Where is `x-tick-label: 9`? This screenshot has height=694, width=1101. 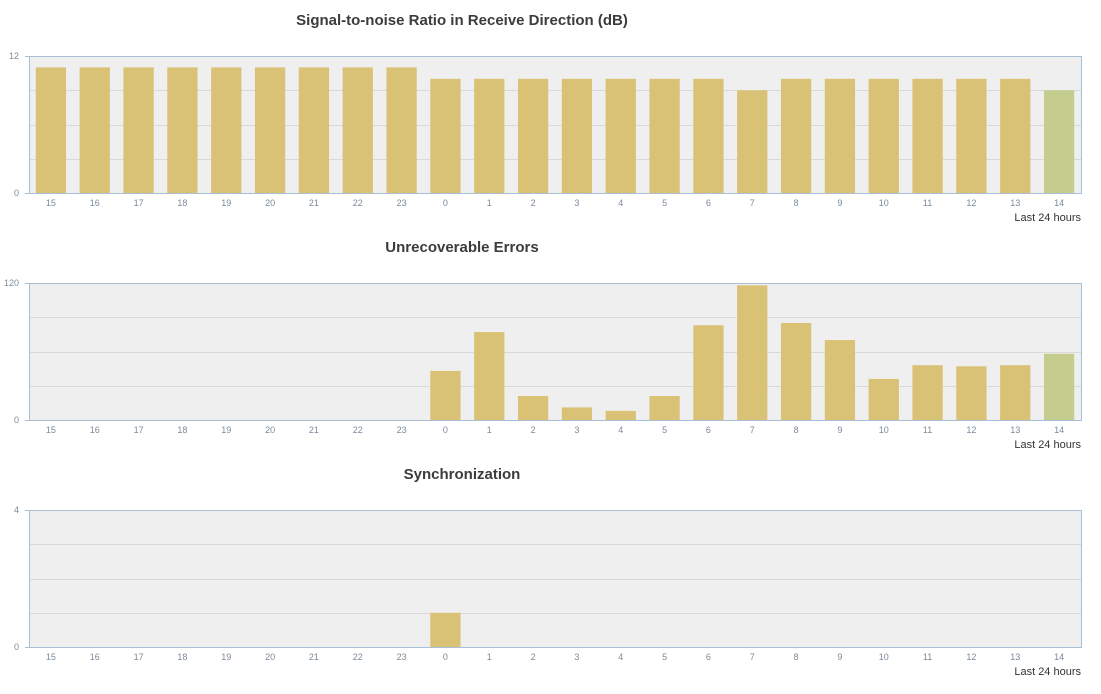
x-tick-label: 9 is located at coordinates (839, 657).